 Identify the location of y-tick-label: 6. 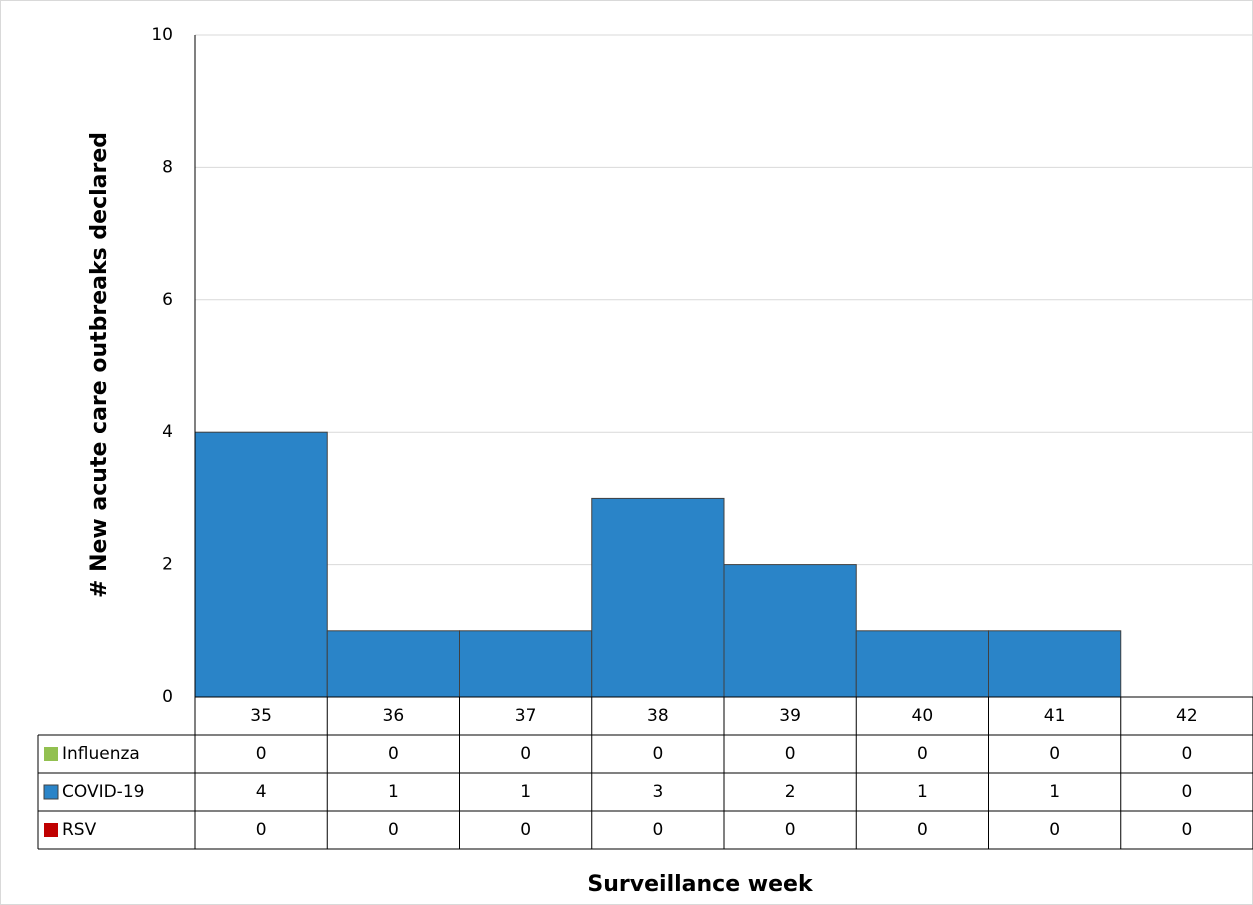
(167, 300).